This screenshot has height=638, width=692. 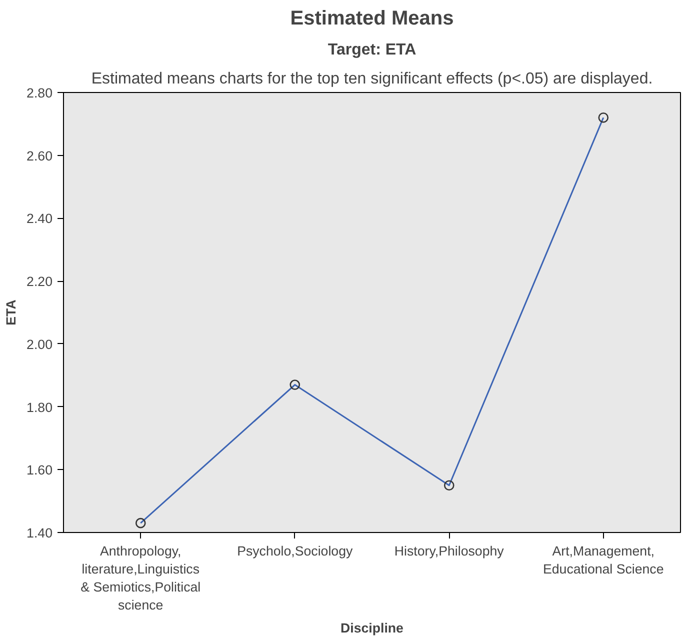 What do you see at coordinates (603, 560) in the screenshot?
I see `x-tick-label: Art,Management, Educational Science` at bounding box center [603, 560].